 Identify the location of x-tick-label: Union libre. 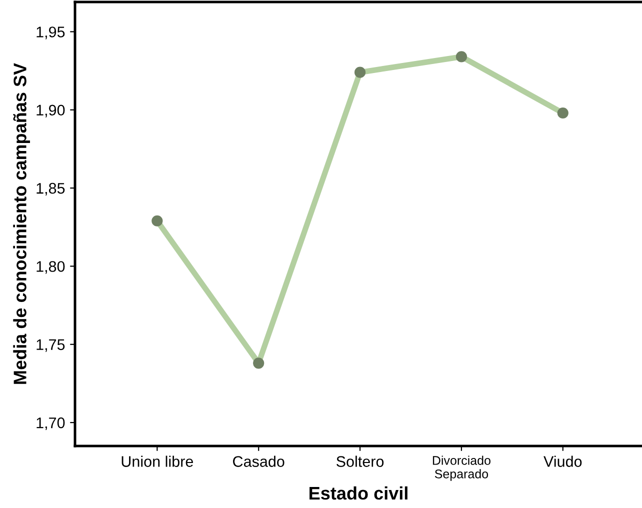
(157, 461).